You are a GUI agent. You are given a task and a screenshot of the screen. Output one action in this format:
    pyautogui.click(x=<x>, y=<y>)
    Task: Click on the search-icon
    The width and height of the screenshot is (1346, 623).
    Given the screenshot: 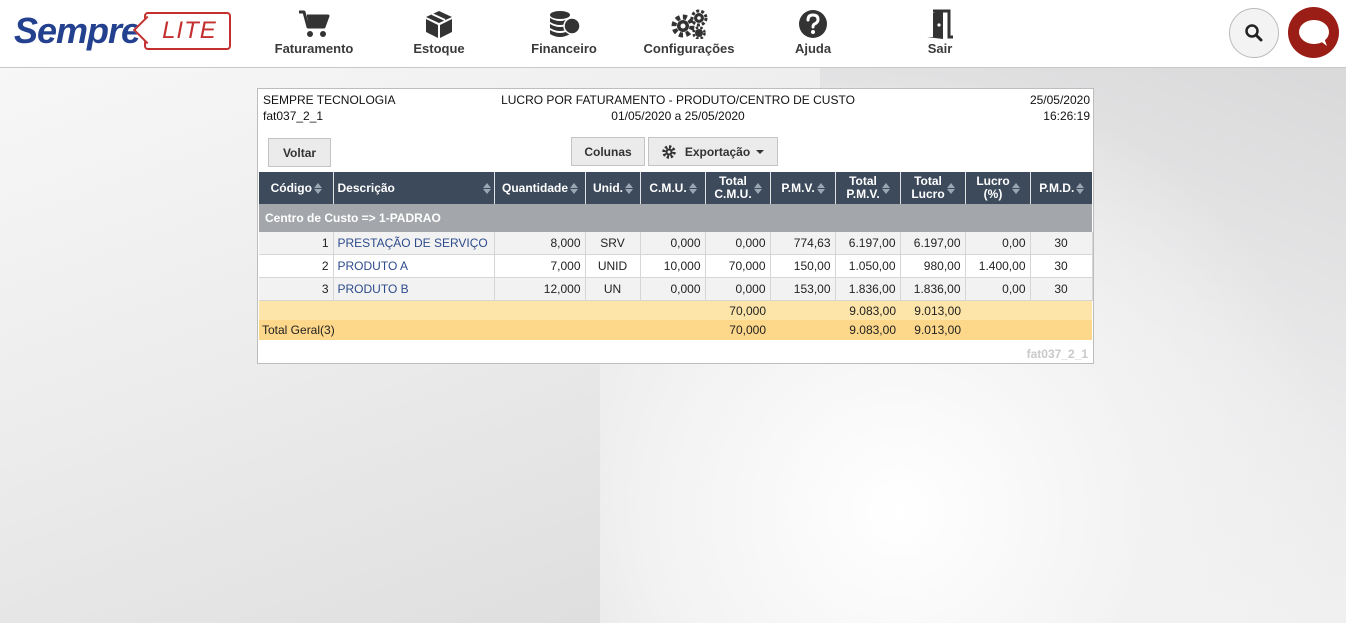 What is the action you would take?
    pyautogui.click(x=1254, y=33)
    